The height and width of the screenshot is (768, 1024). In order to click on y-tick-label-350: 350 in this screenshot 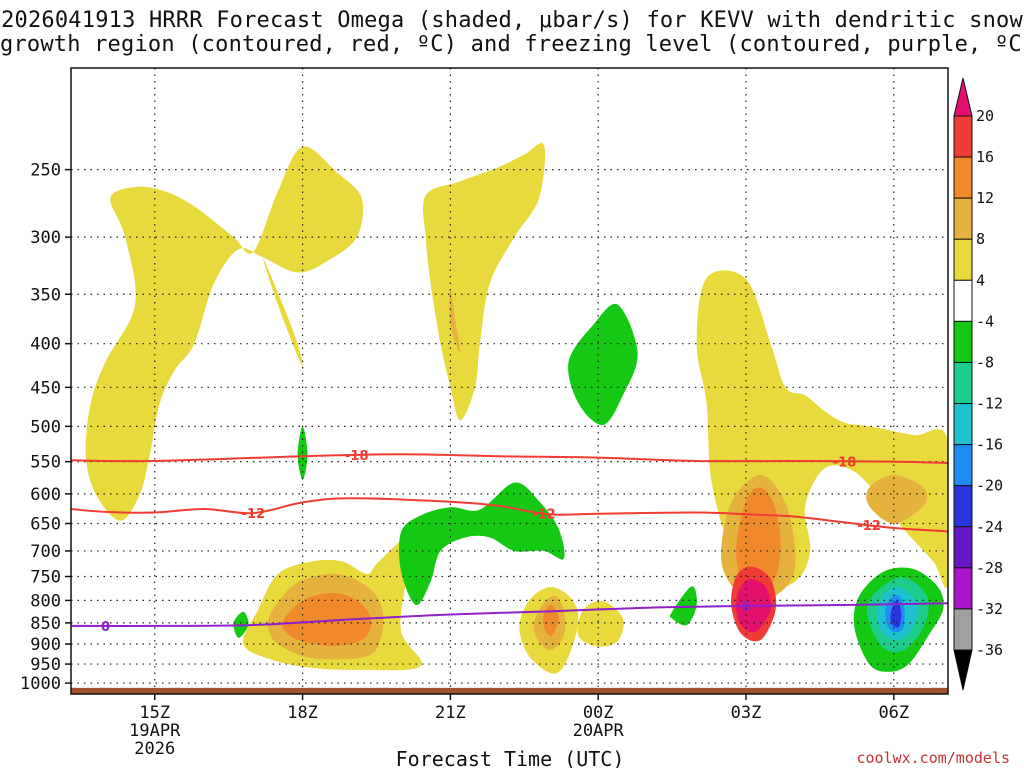, I will do `click(45, 295)`.